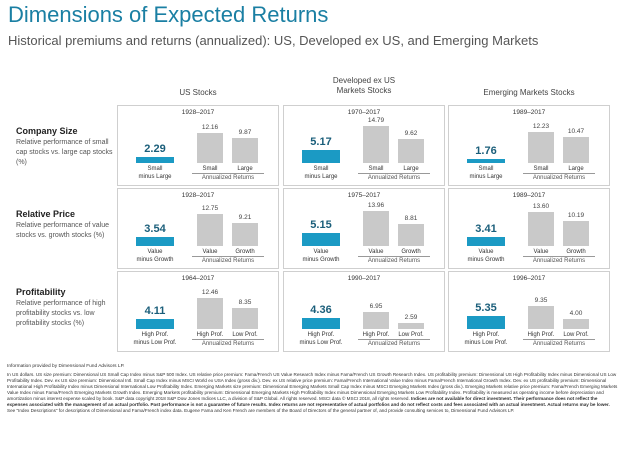 This screenshot has width=624, height=460. I want to click on return-value-label: 12.16, so click(210, 127).